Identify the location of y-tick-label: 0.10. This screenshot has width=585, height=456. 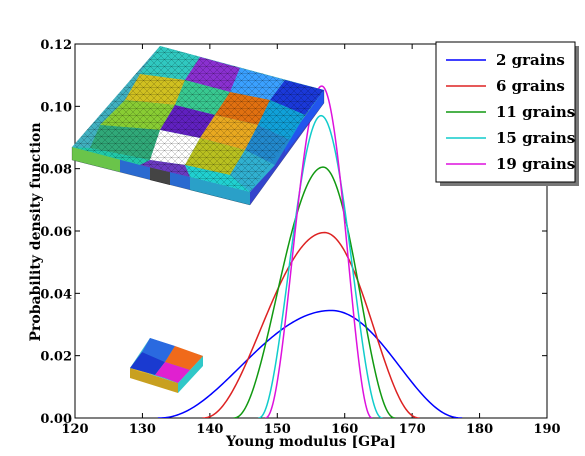
(56, 107).